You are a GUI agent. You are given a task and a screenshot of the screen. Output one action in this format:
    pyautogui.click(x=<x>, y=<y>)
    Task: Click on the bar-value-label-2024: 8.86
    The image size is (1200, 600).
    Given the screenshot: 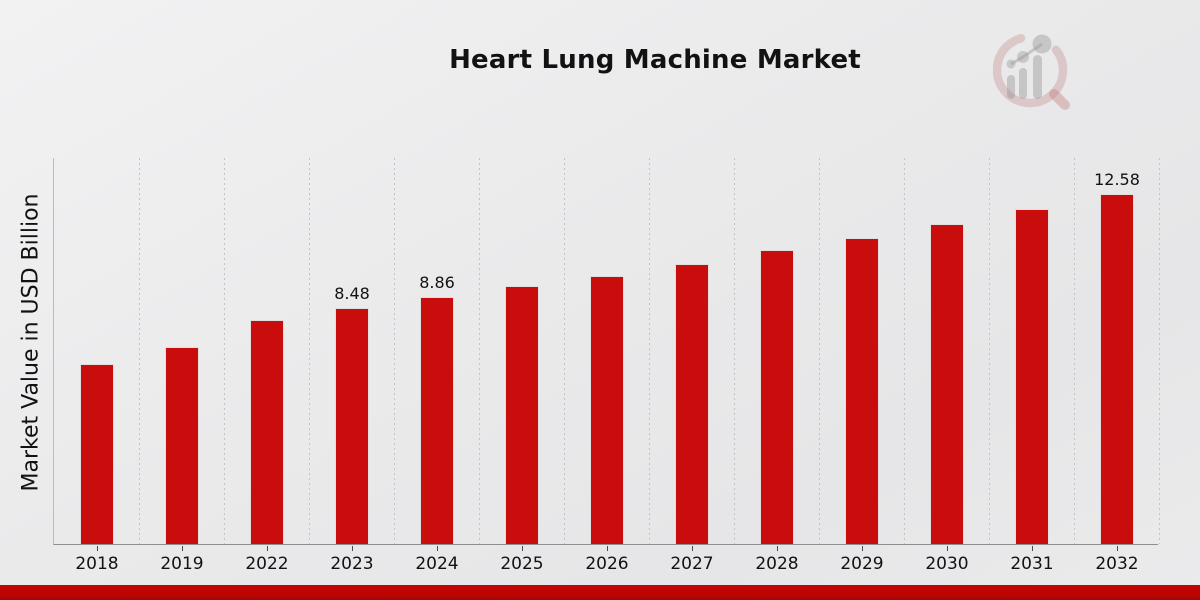 What is the action you would take?
    pyautogui.click(x=437, y=282)
    